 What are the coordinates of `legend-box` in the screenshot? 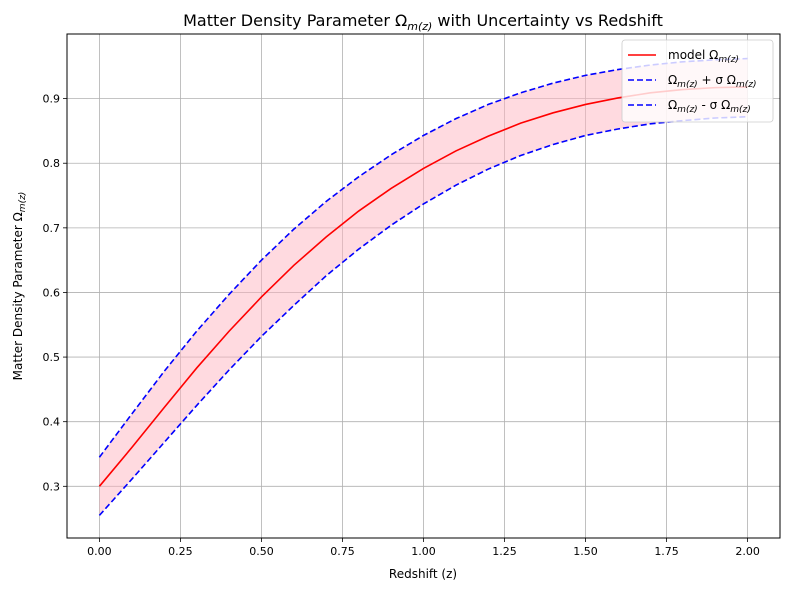 It's located at (697, 81).